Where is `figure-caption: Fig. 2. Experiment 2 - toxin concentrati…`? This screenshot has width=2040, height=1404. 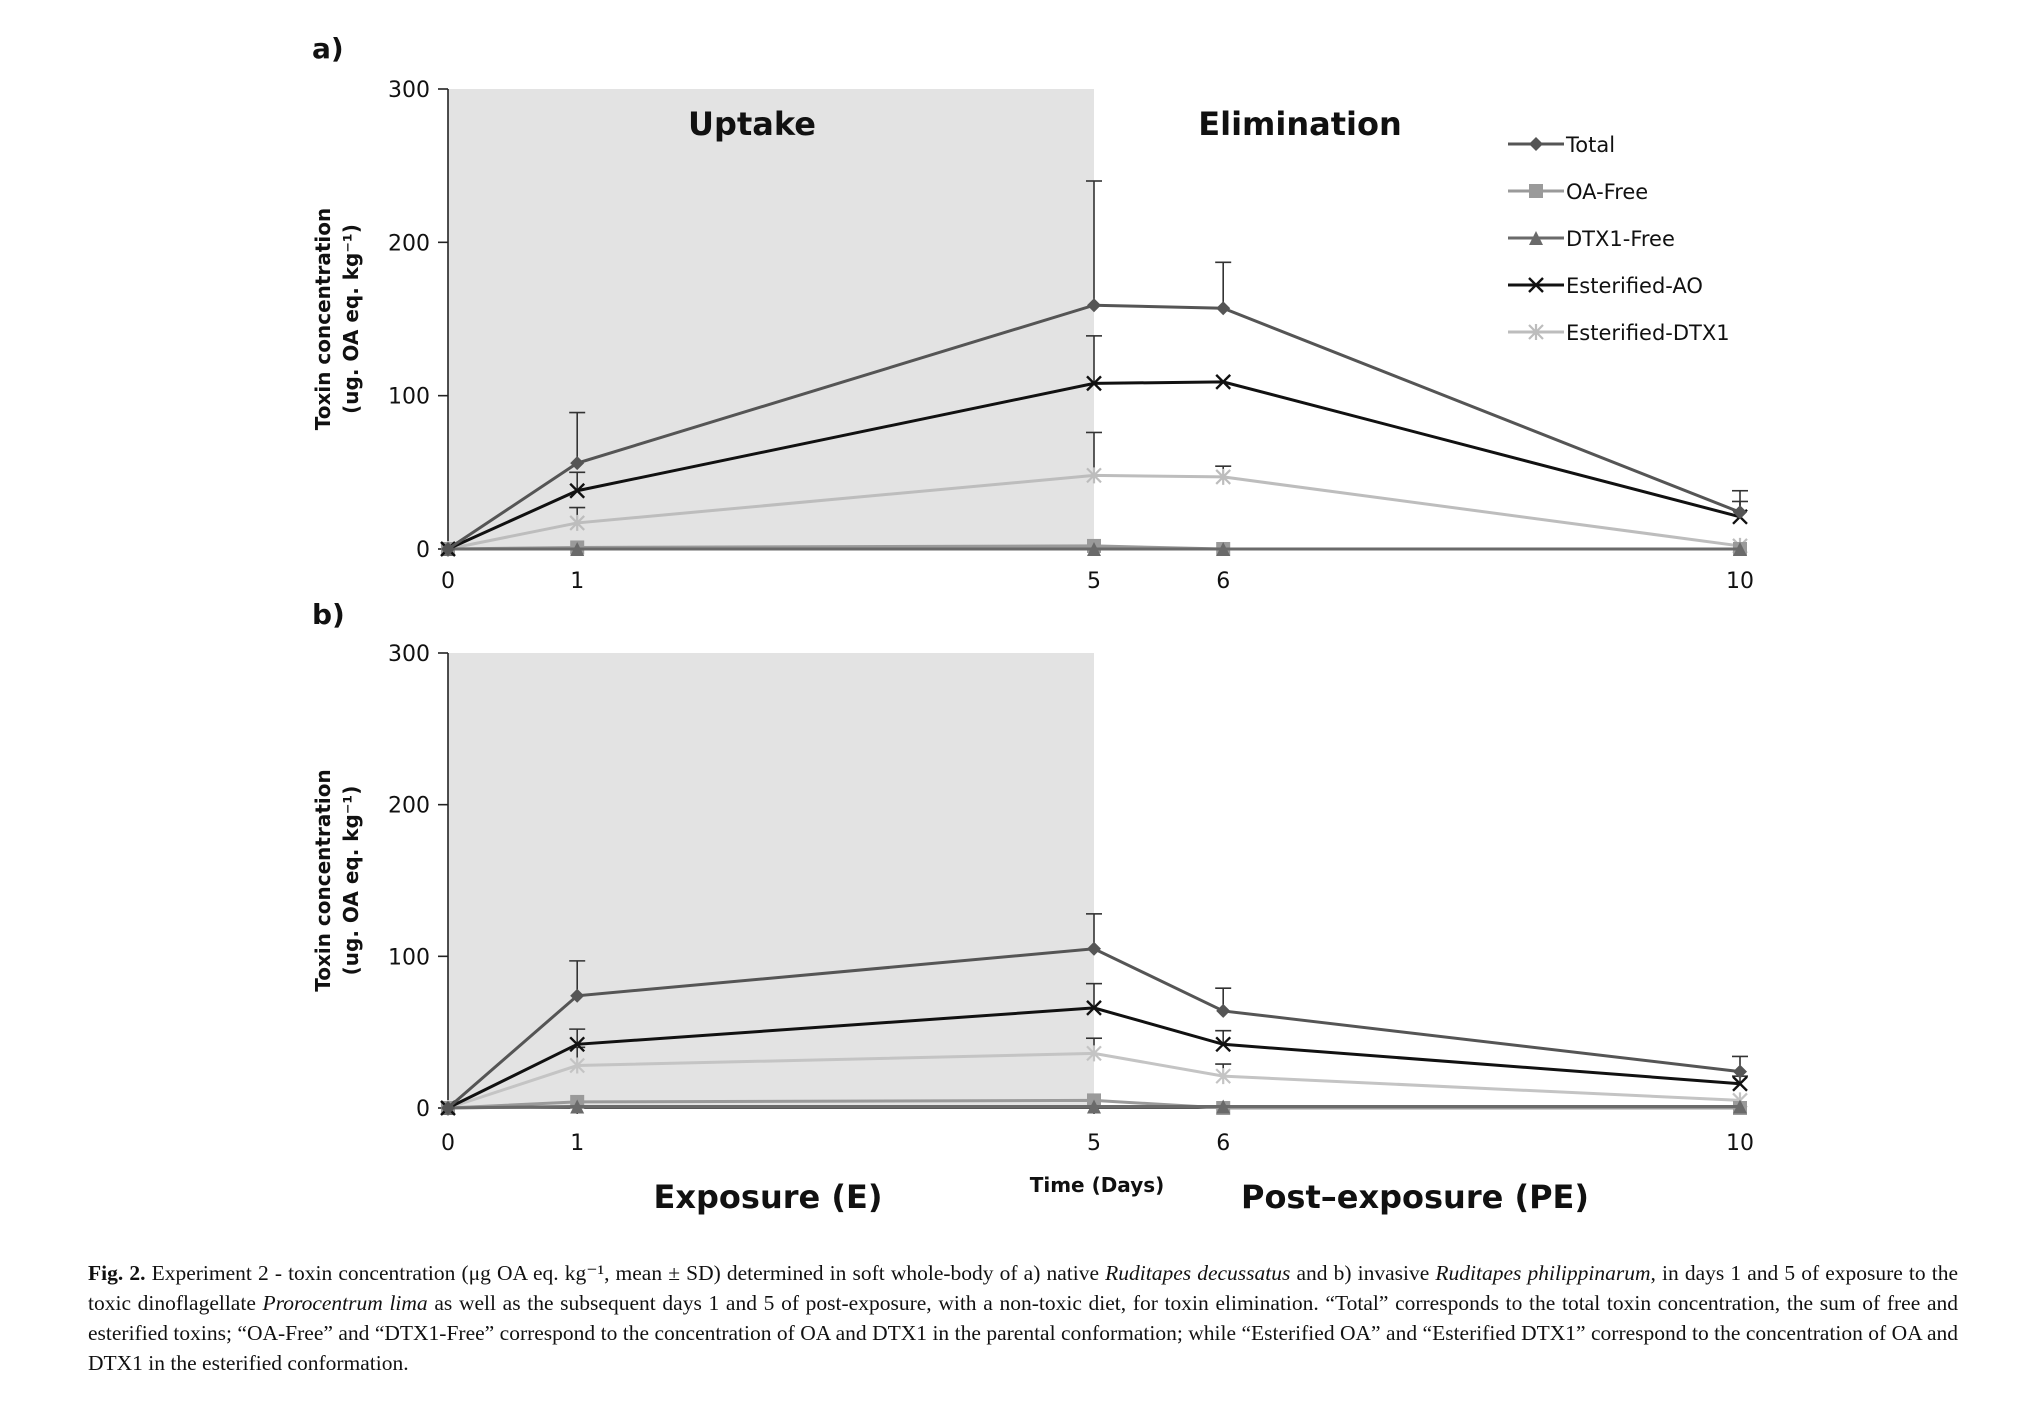 figure-caption: Fig. 2. Experiment 2 - toxin concentrati… is located at coordinates (1023, 1318).